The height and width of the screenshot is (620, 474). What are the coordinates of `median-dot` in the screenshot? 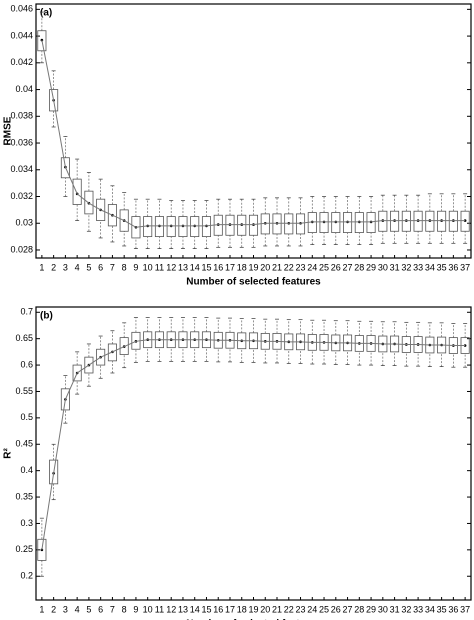 It's located at (465, 220).